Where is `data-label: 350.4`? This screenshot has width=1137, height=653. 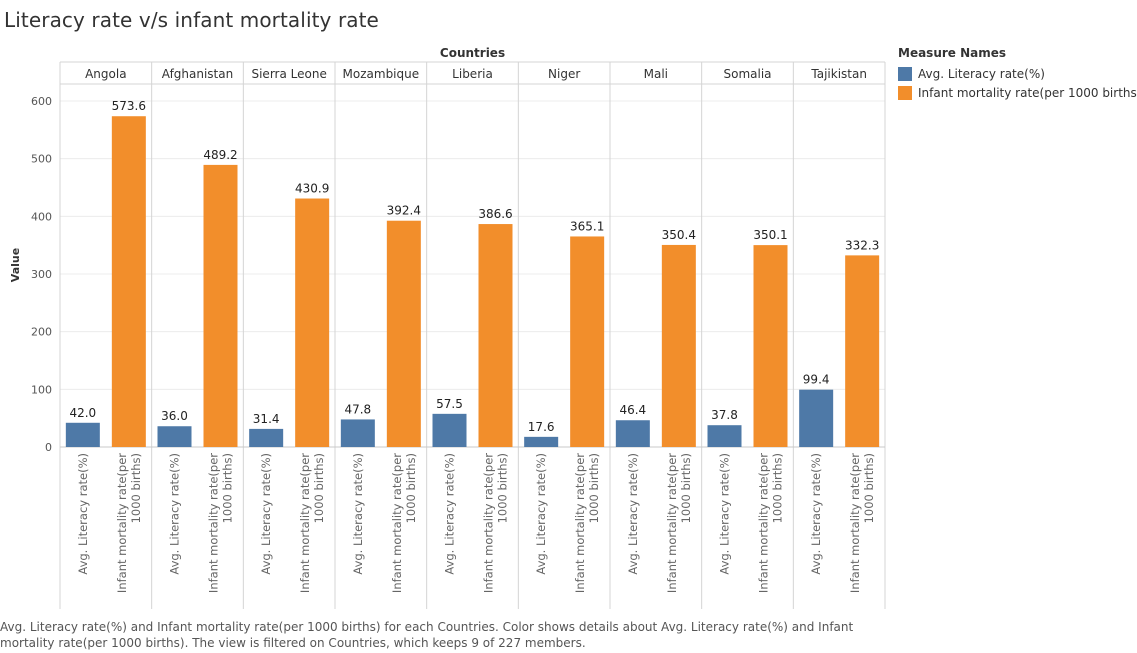
data-label: 350.4 is located at coordinates (679, 235).